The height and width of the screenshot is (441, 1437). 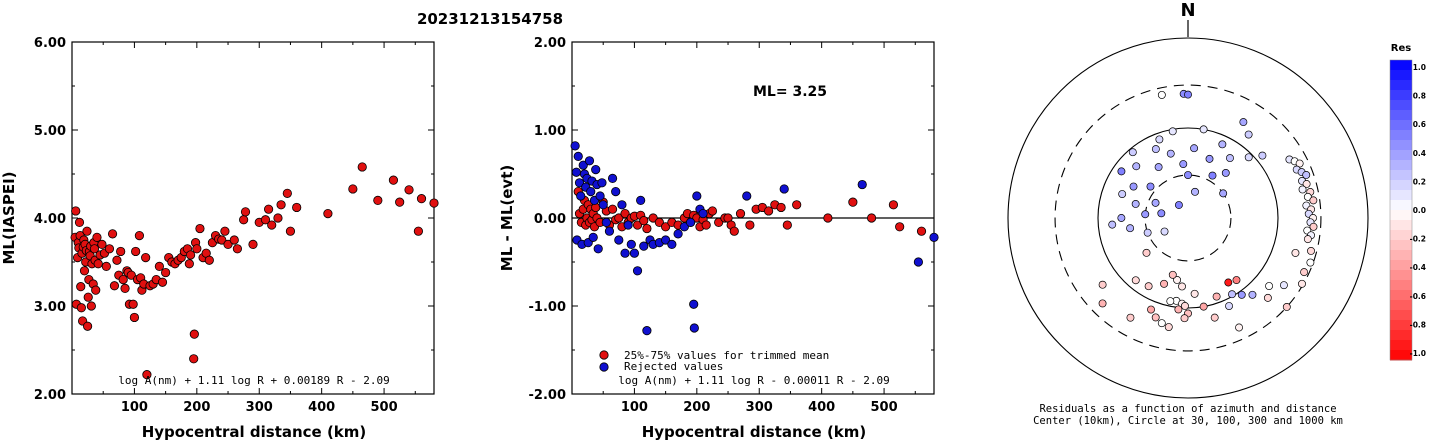 I want to click on y-tick-label: 5.00, so click(x=50, y=131).